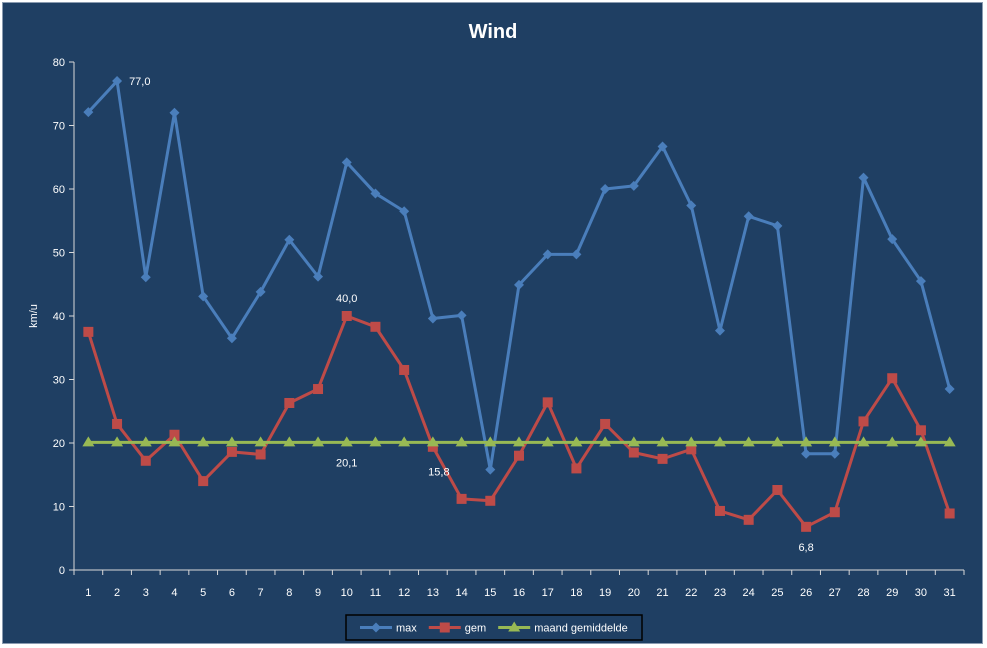 The width and height of the screenshot is (987, 648). What do you see at coordinates (34, 316) in the screenshot?
I see `y-axis-label: km/u` at bounding box center [34, 316].